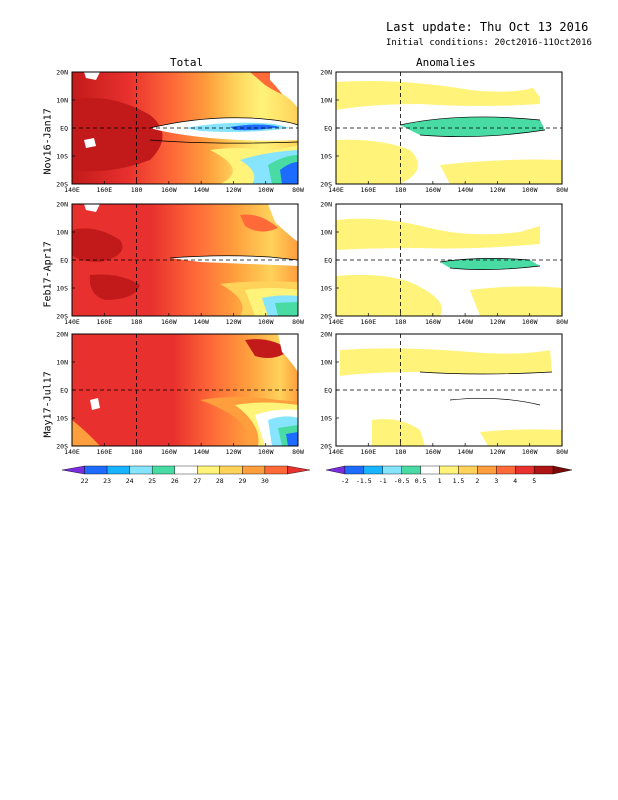 Image resolution: width=618 pixels, height=800 pixels. Describe the element at coordinates (152, 481) in the screenshot. I see `total-colorbar-label: 25` at that location.